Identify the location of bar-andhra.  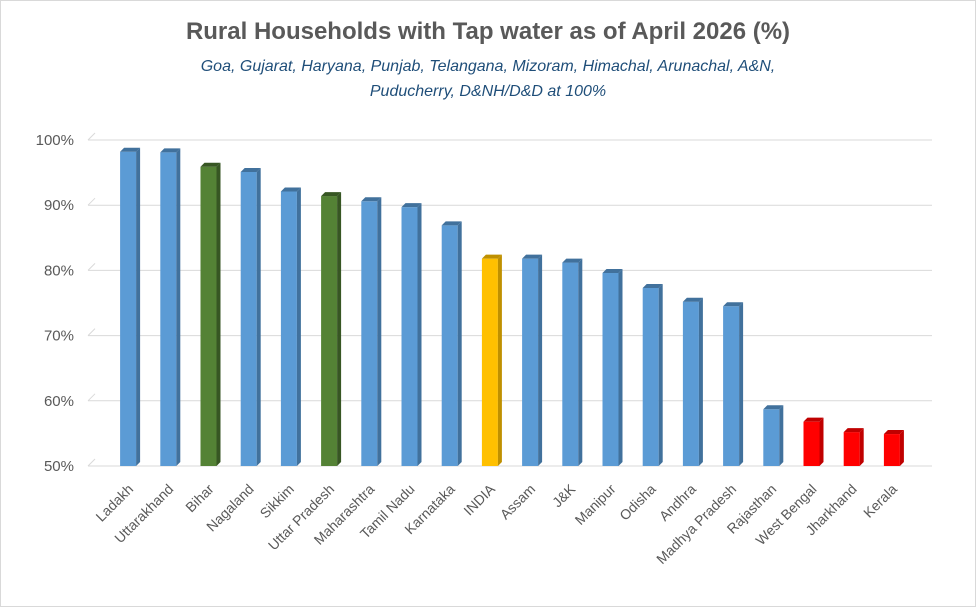
(692, 381).